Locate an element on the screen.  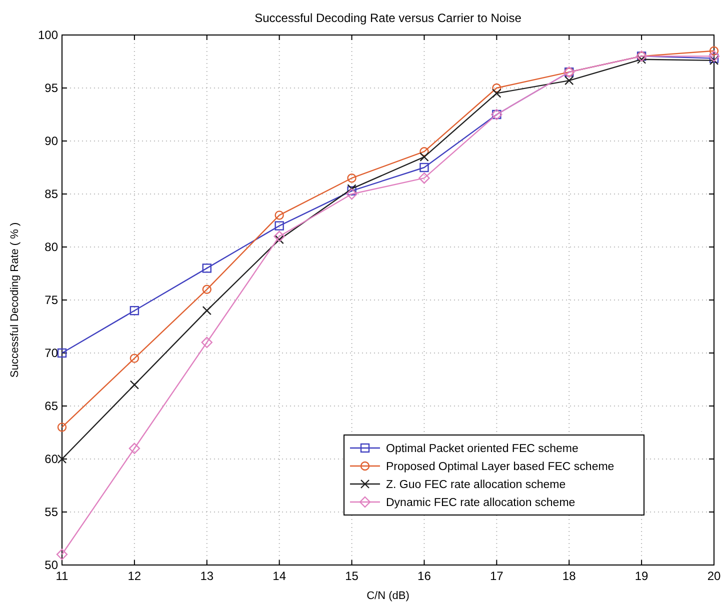
y-tick-label: 80 is located at coordinates (51, 247).